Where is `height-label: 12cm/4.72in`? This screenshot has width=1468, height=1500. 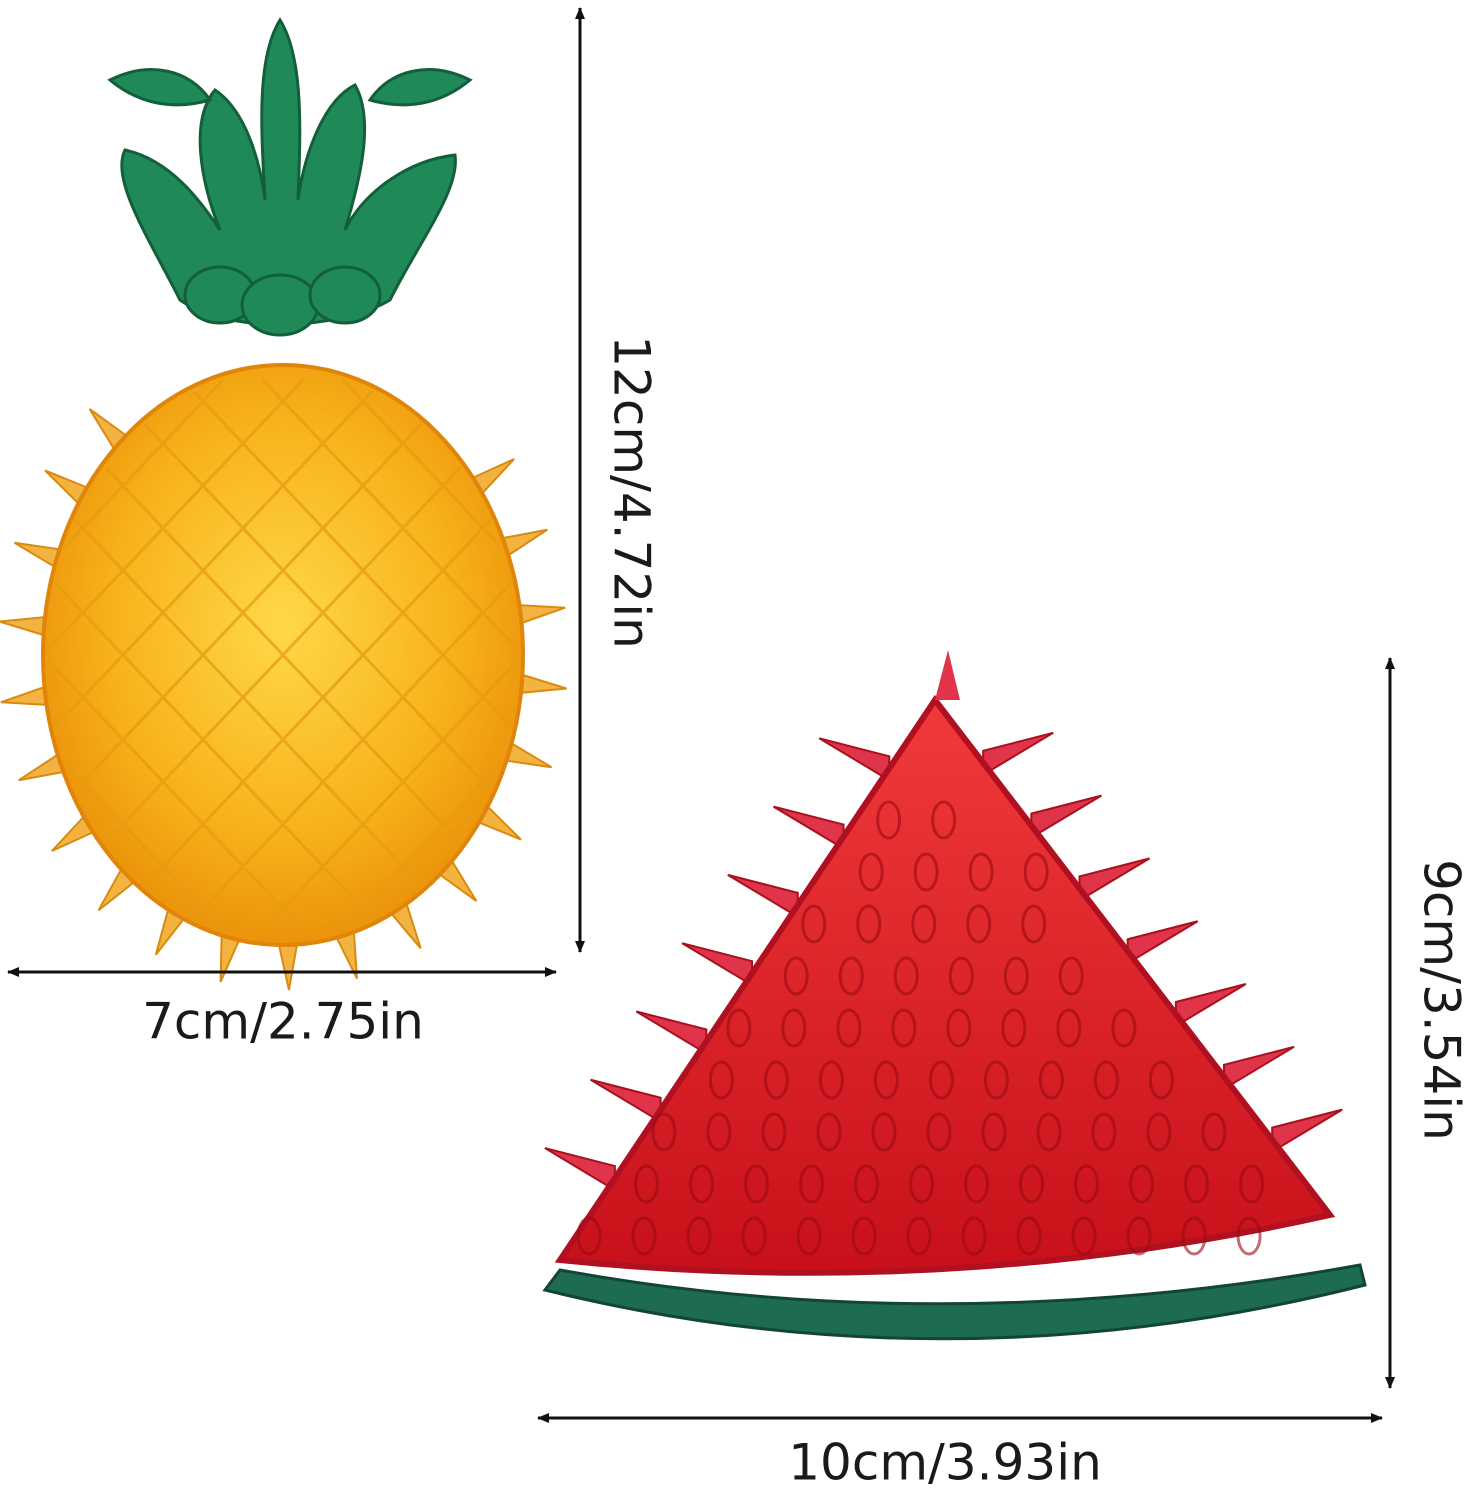
height-label: 12cm/4.72in is located at coordinates (632, 492).